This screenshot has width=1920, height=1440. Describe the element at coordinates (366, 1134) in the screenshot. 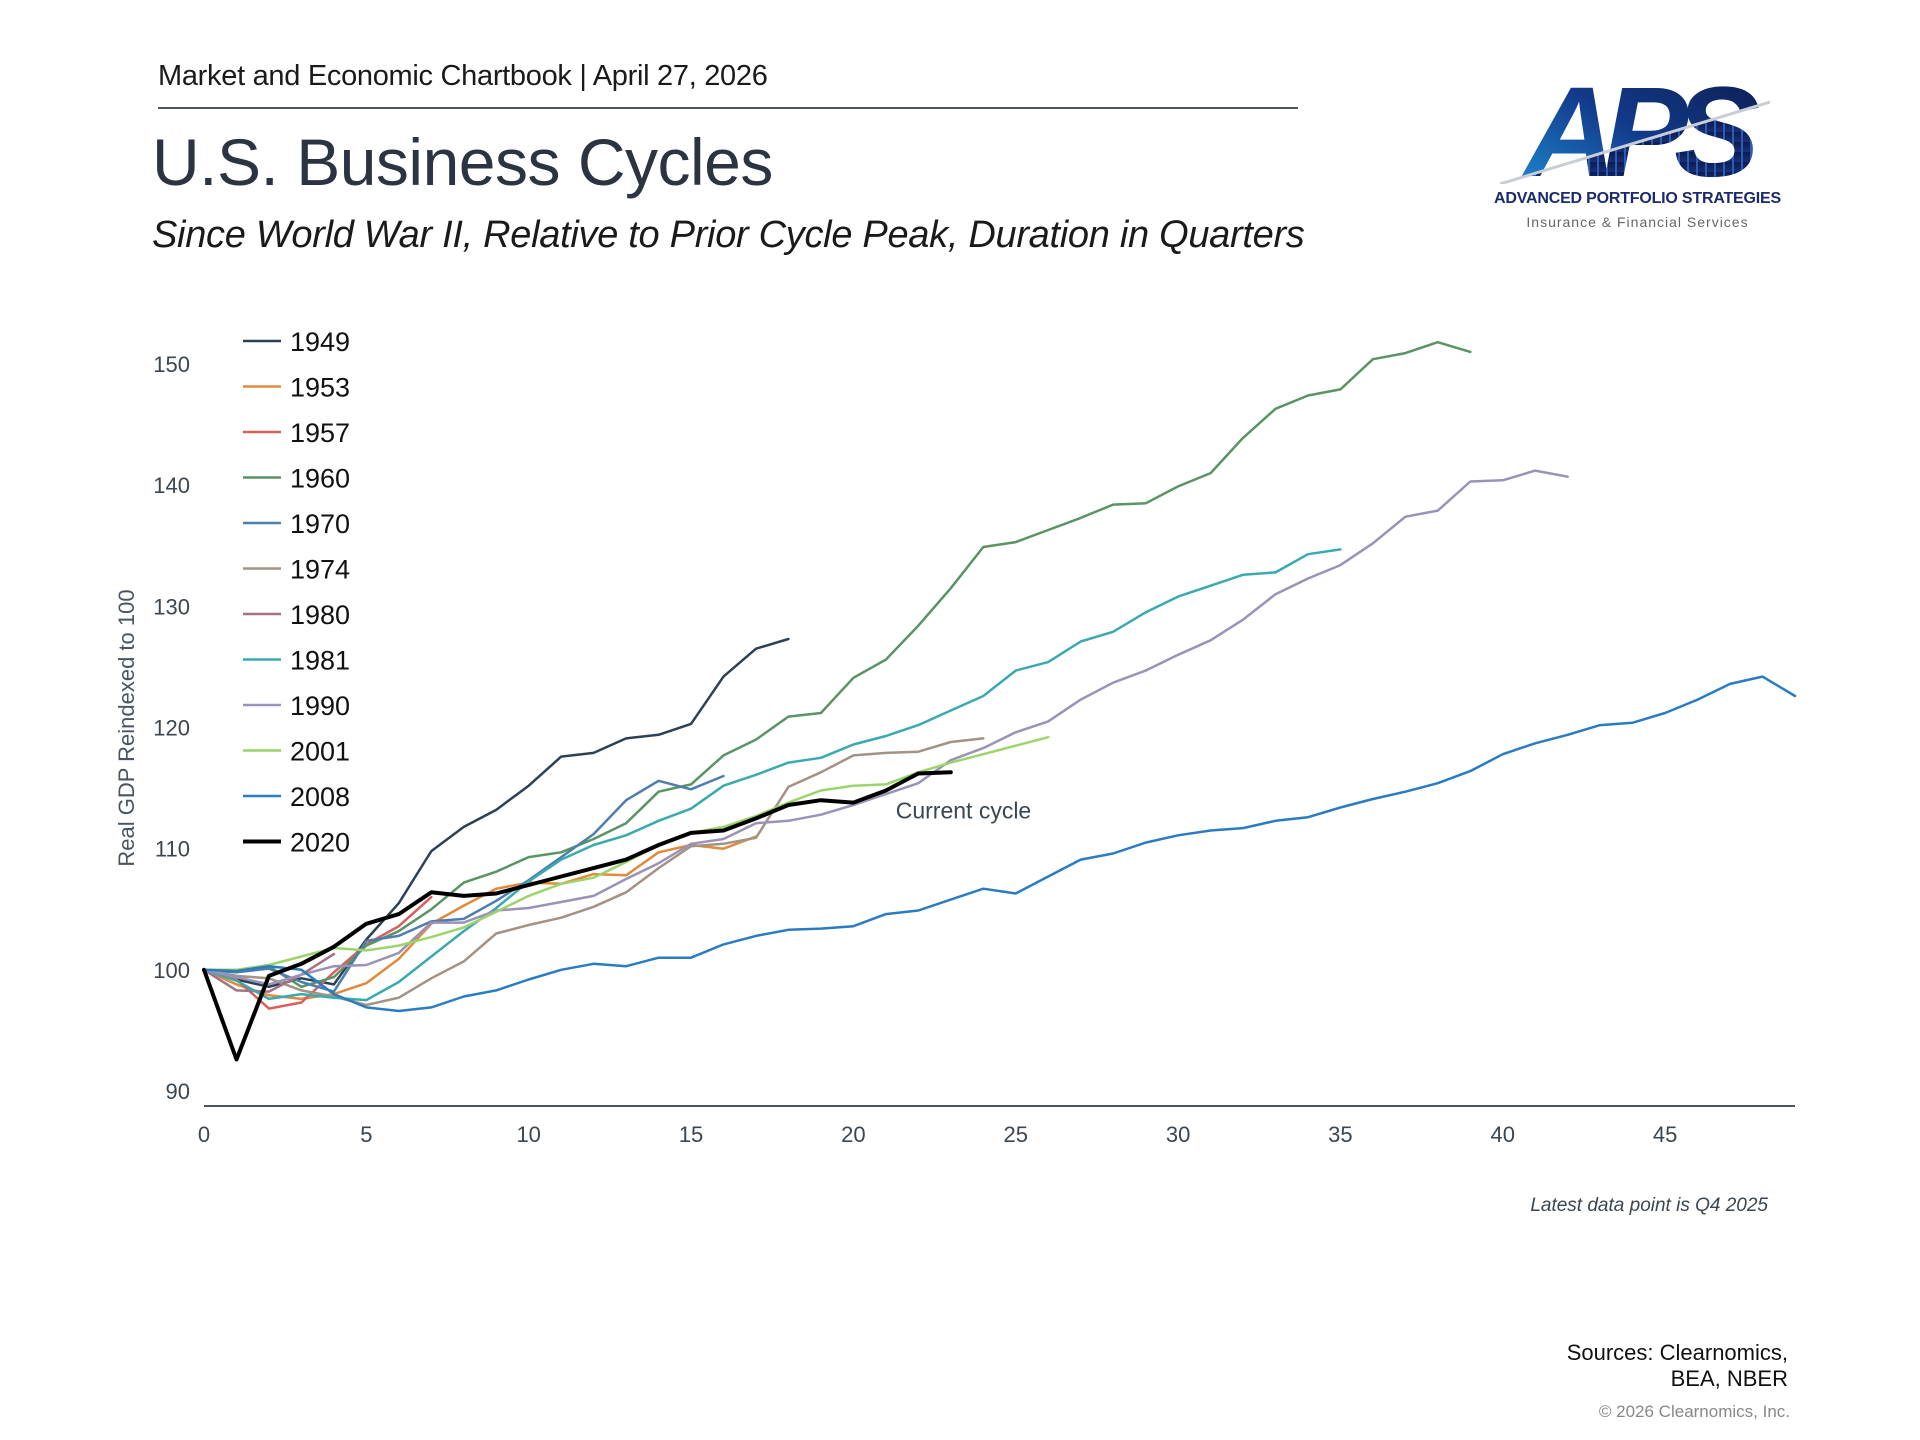

I see `x-tick-label: 5` at that location.